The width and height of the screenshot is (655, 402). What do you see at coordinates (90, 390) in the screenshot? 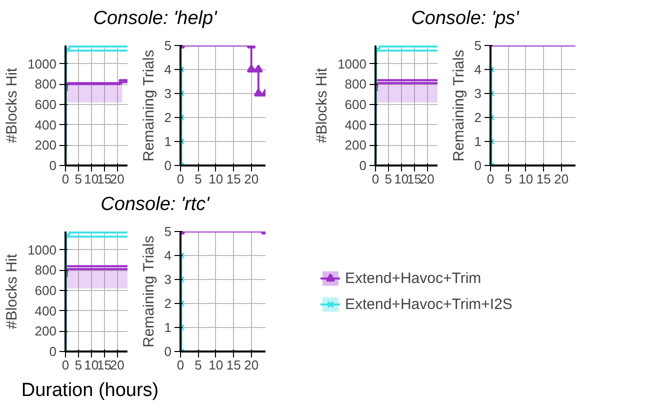
I see `x-axis-title: Duration (hours)` at bounding box center [90, 390].